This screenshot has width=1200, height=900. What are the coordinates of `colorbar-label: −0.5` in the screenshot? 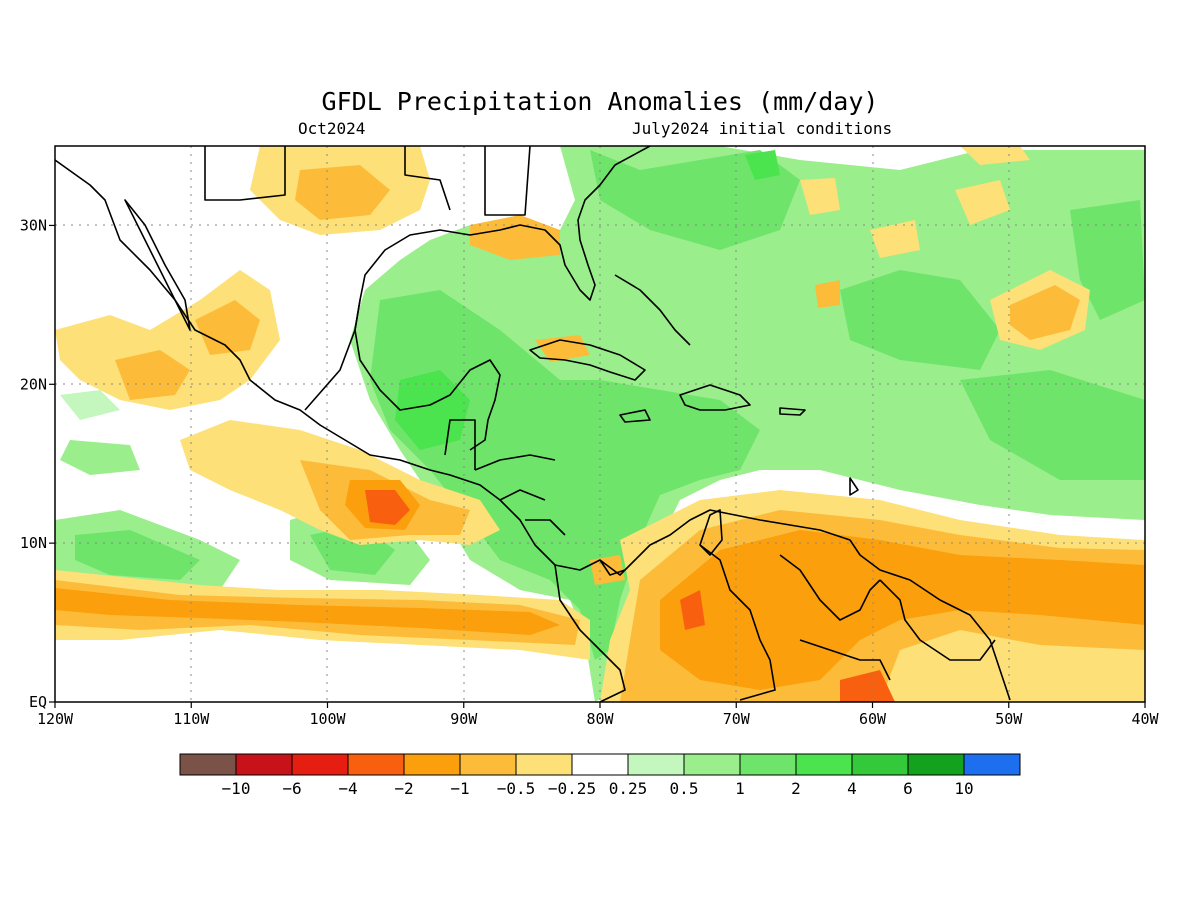 It's located at (516, 788).